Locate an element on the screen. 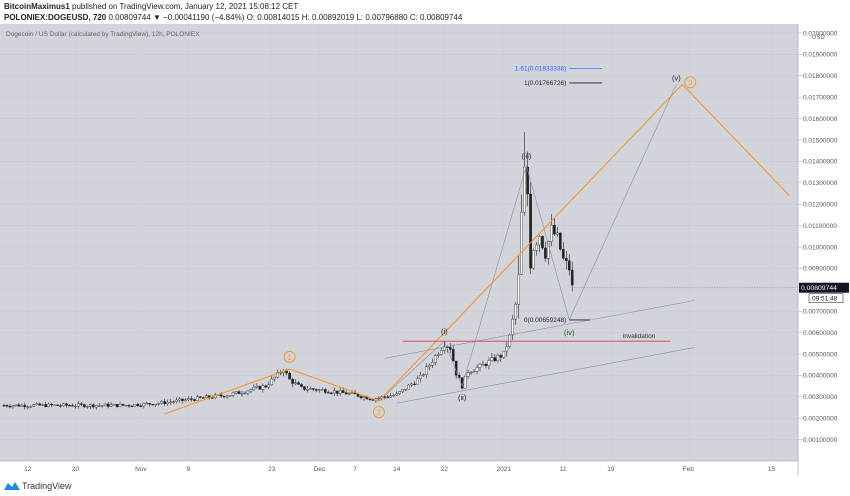 The image size is (850, 496). minor-wave-label: (ii) is located at coordinates (462, 397).